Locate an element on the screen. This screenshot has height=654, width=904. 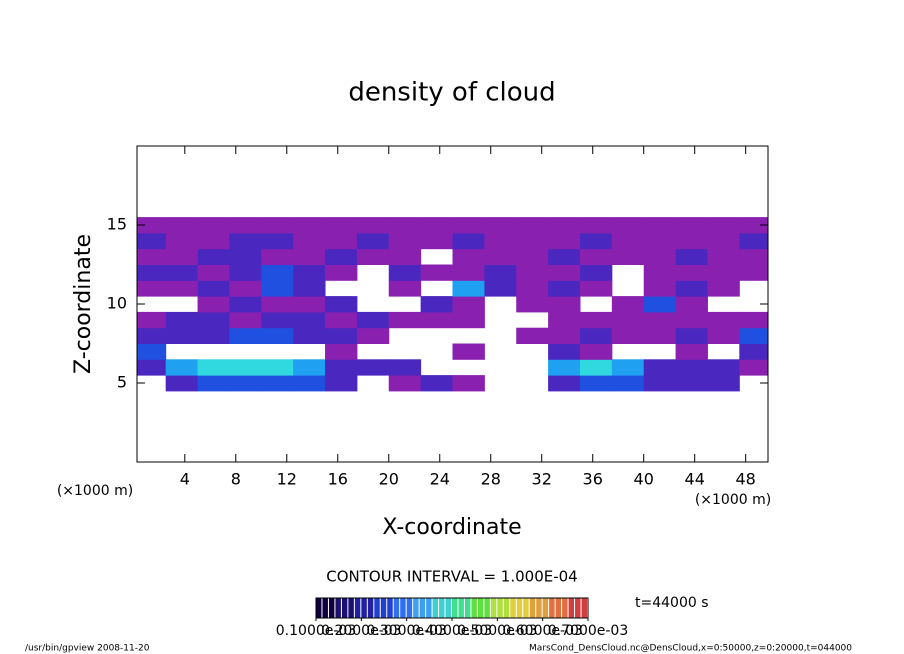
x-tick-label: 16 is located at coordinates (338, 479).